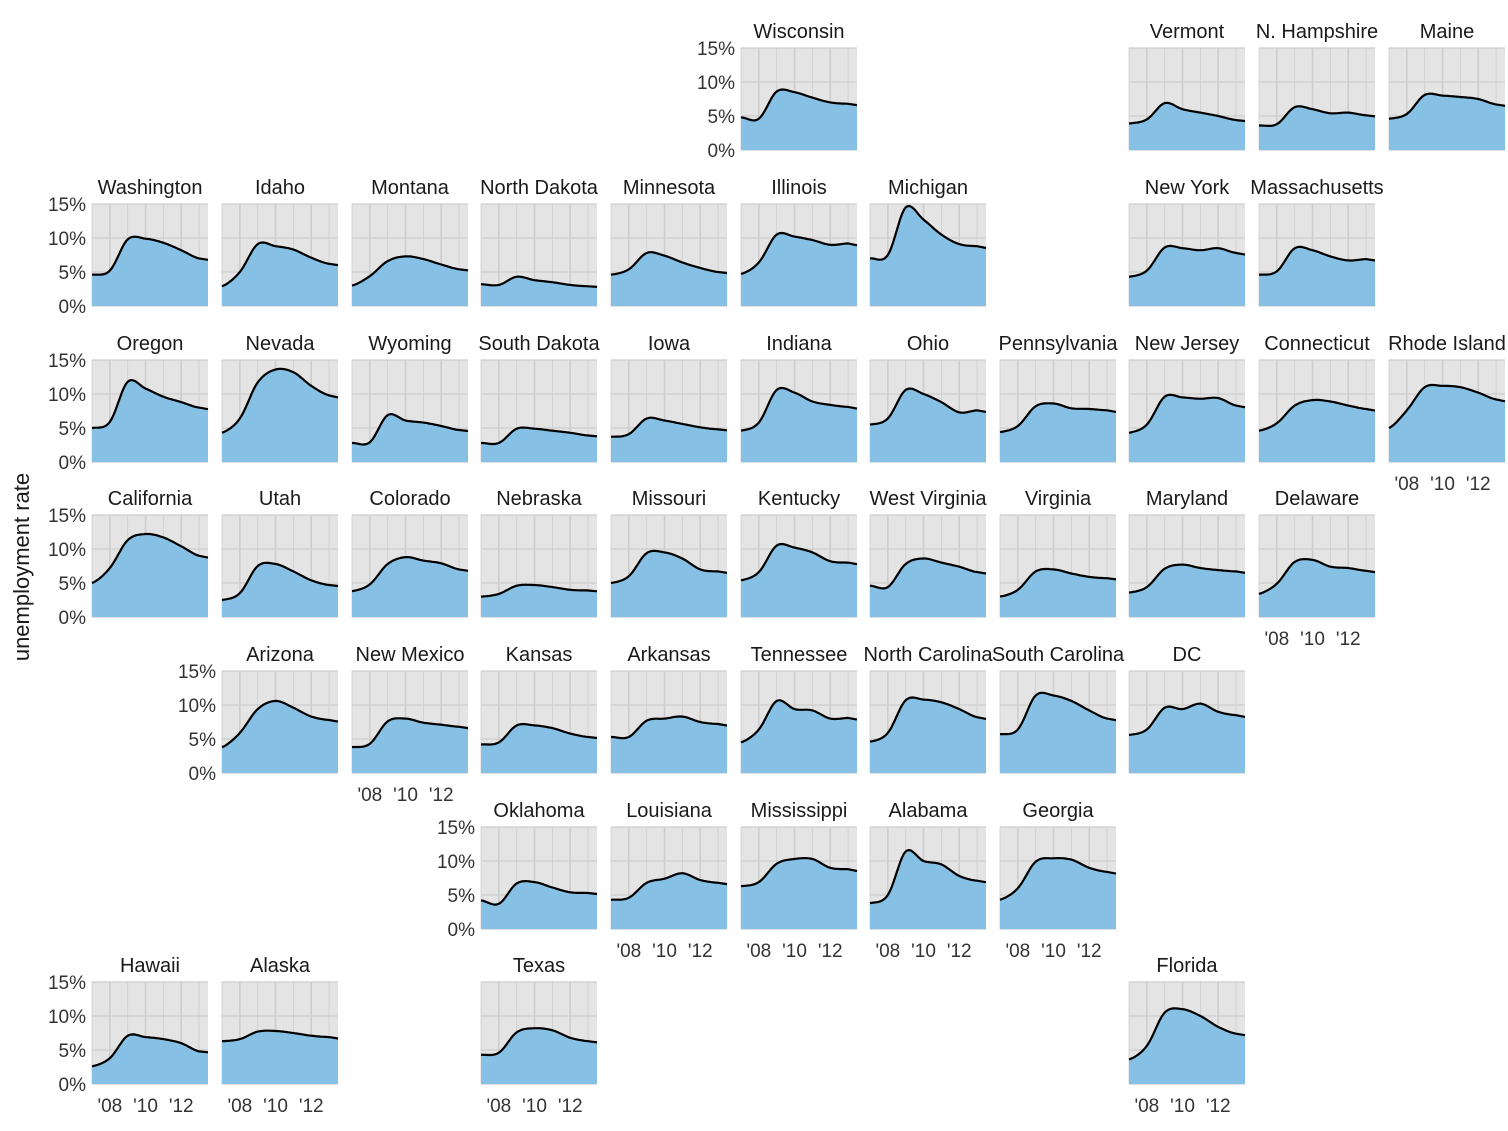 This screenshot has width=1508, height=1131. Describe the element at coordinates (1187, 398) in the screenshot. I see `panel-new-jersey: New Jersey` at that location.